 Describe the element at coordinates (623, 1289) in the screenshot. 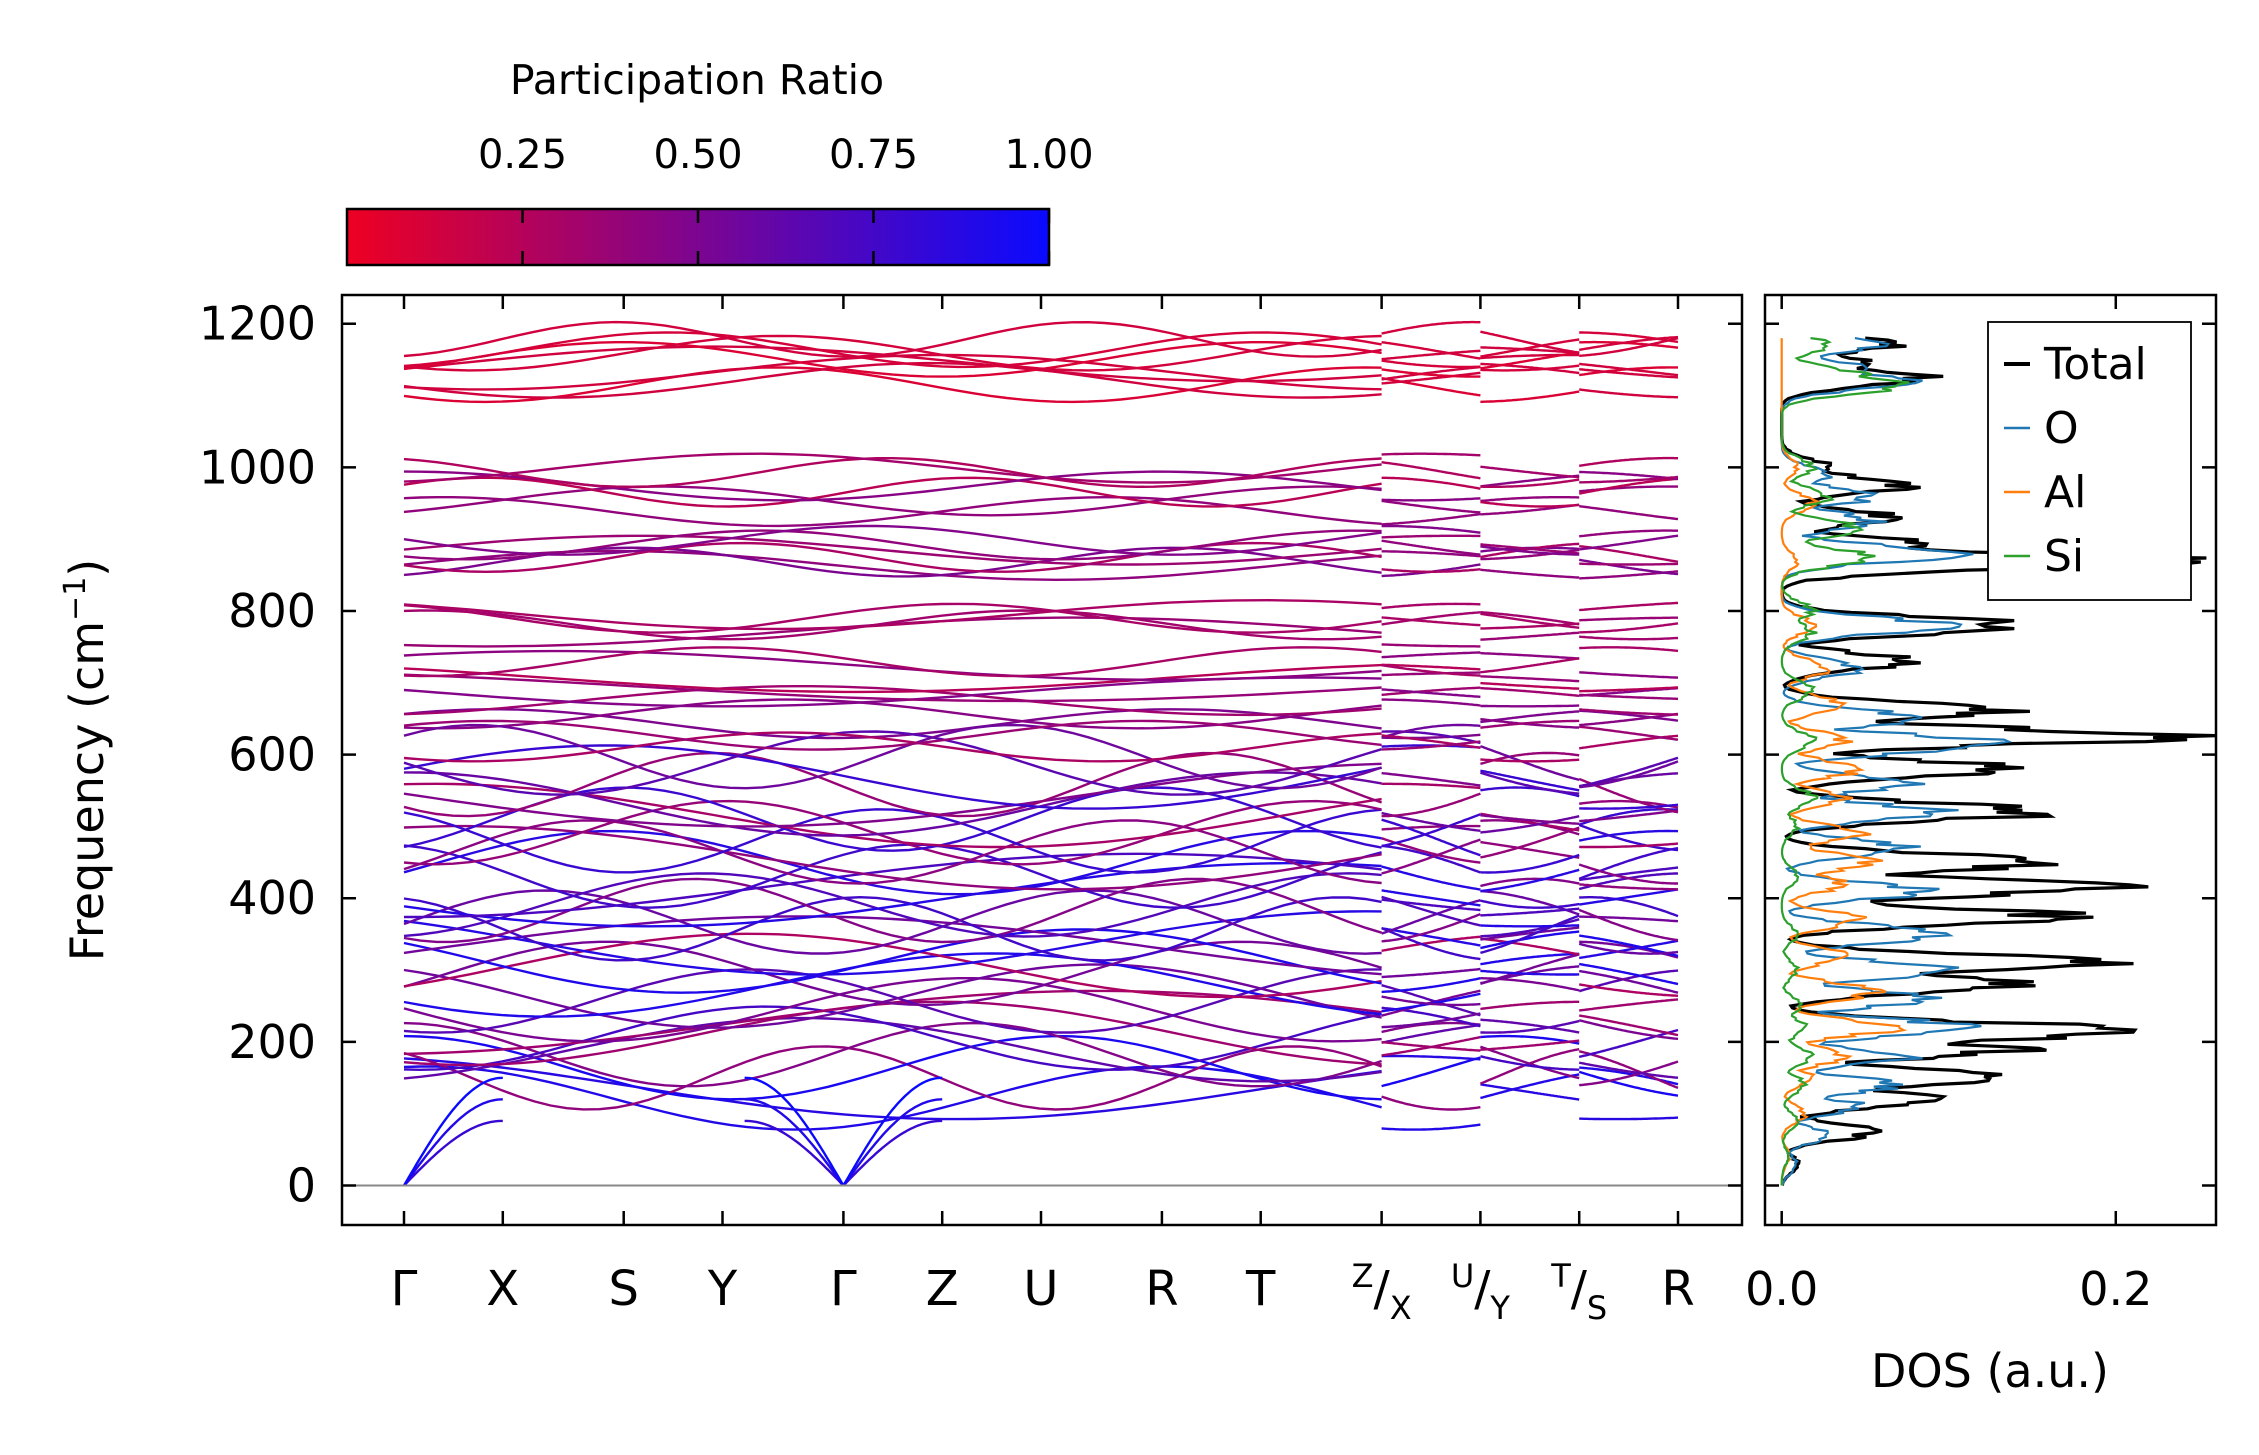

I see `kpoint-label: S` at that location.